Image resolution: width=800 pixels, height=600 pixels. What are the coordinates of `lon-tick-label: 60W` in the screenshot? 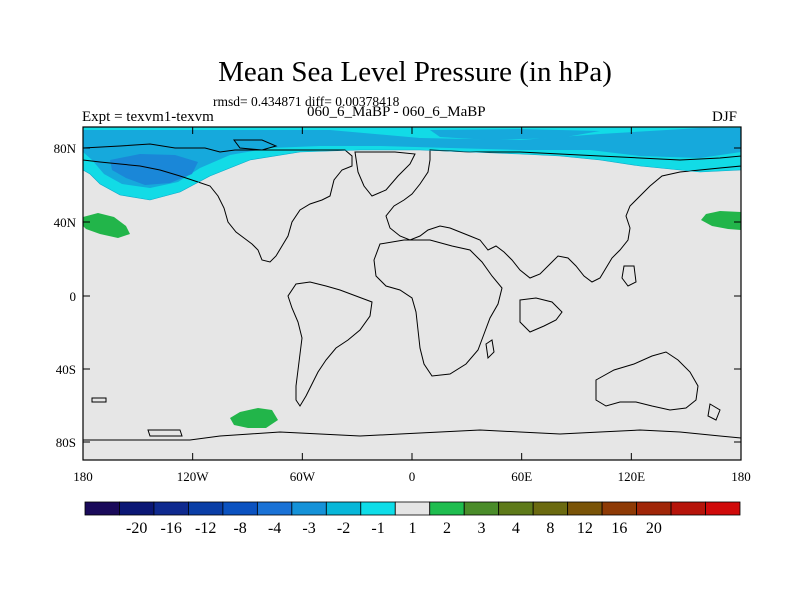 It's located at (303, 476).